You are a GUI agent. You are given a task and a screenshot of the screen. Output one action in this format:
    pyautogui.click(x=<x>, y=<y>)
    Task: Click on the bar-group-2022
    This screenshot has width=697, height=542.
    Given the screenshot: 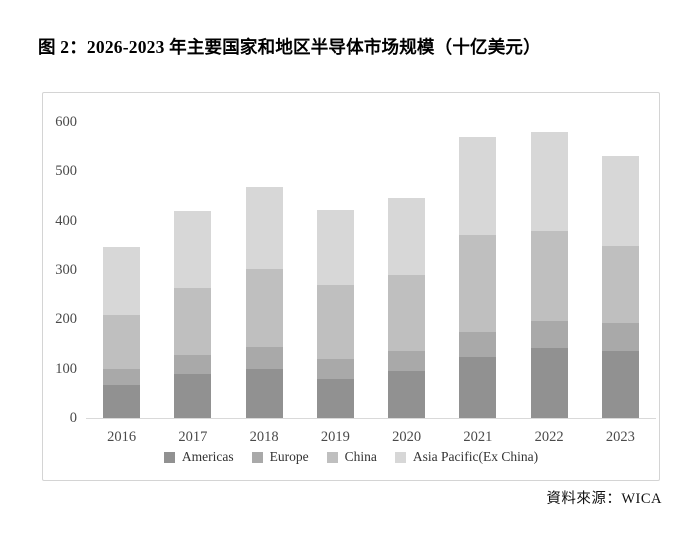 What is the action you would take?
    pyautogui.click(x=549, y=270)
    